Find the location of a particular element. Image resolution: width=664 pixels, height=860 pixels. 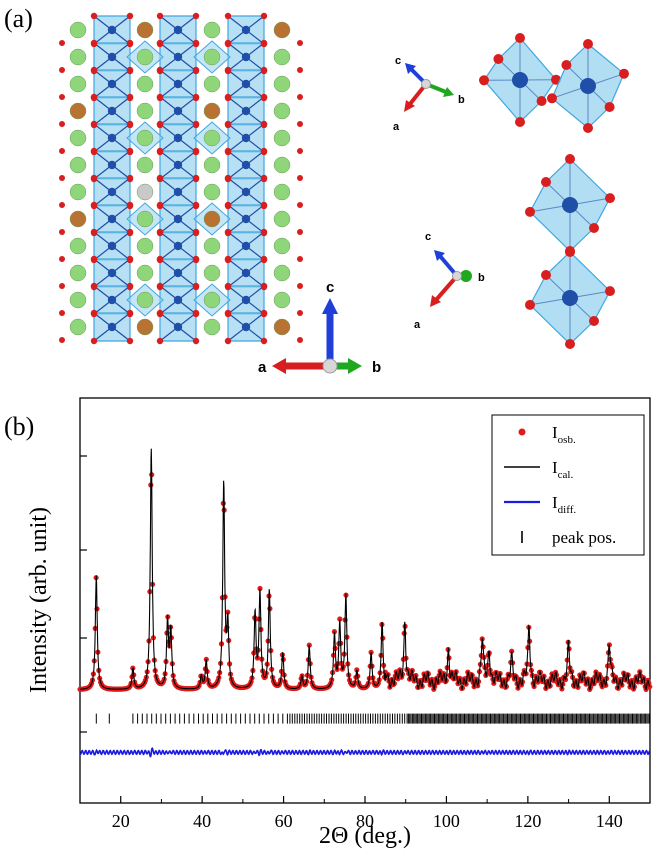

x-tick-label: 20 is located at coordinates (121, 821).